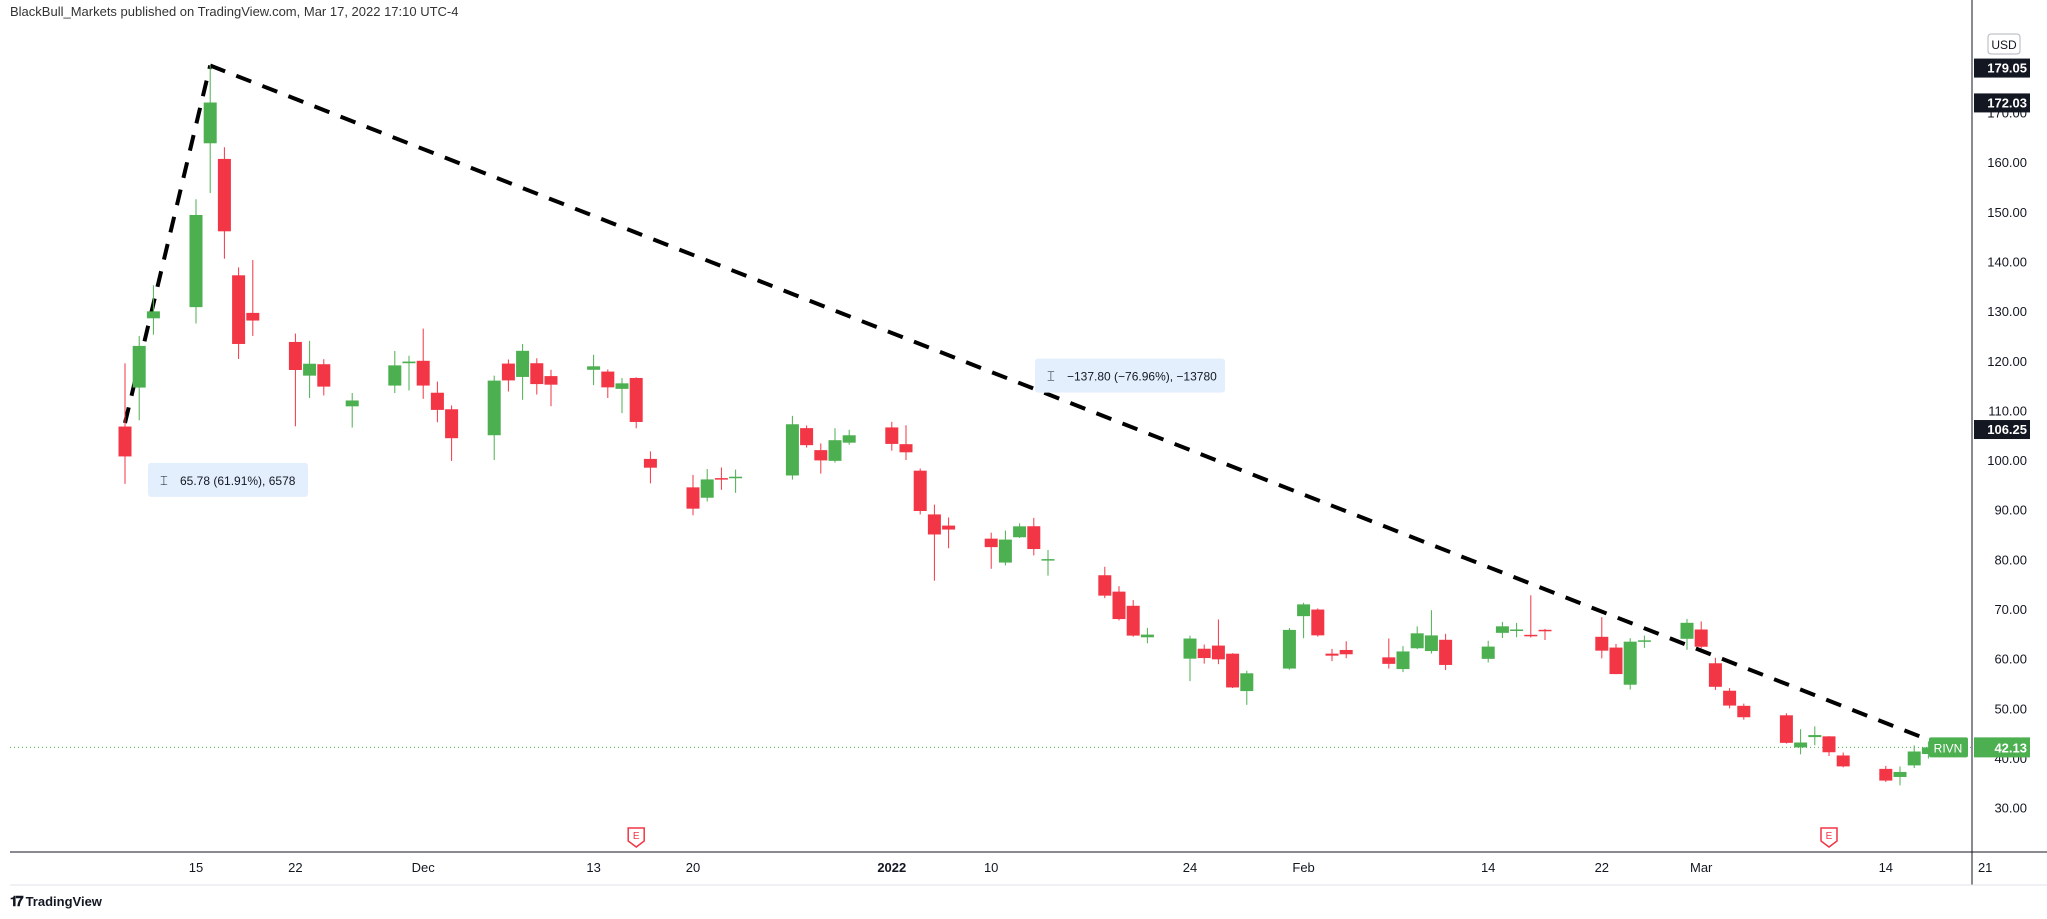  I want to click on measure-annotation: ⌶ −137.80 (−76.96%), −13780, so click(1130, 375).